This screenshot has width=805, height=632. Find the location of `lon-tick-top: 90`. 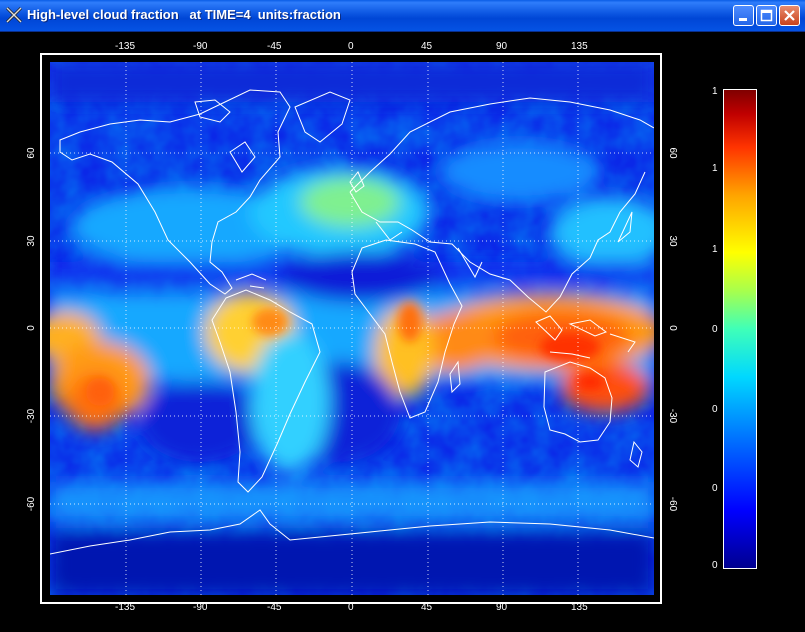

lon-tick-top: 90 is located at coordinates (502, 46).